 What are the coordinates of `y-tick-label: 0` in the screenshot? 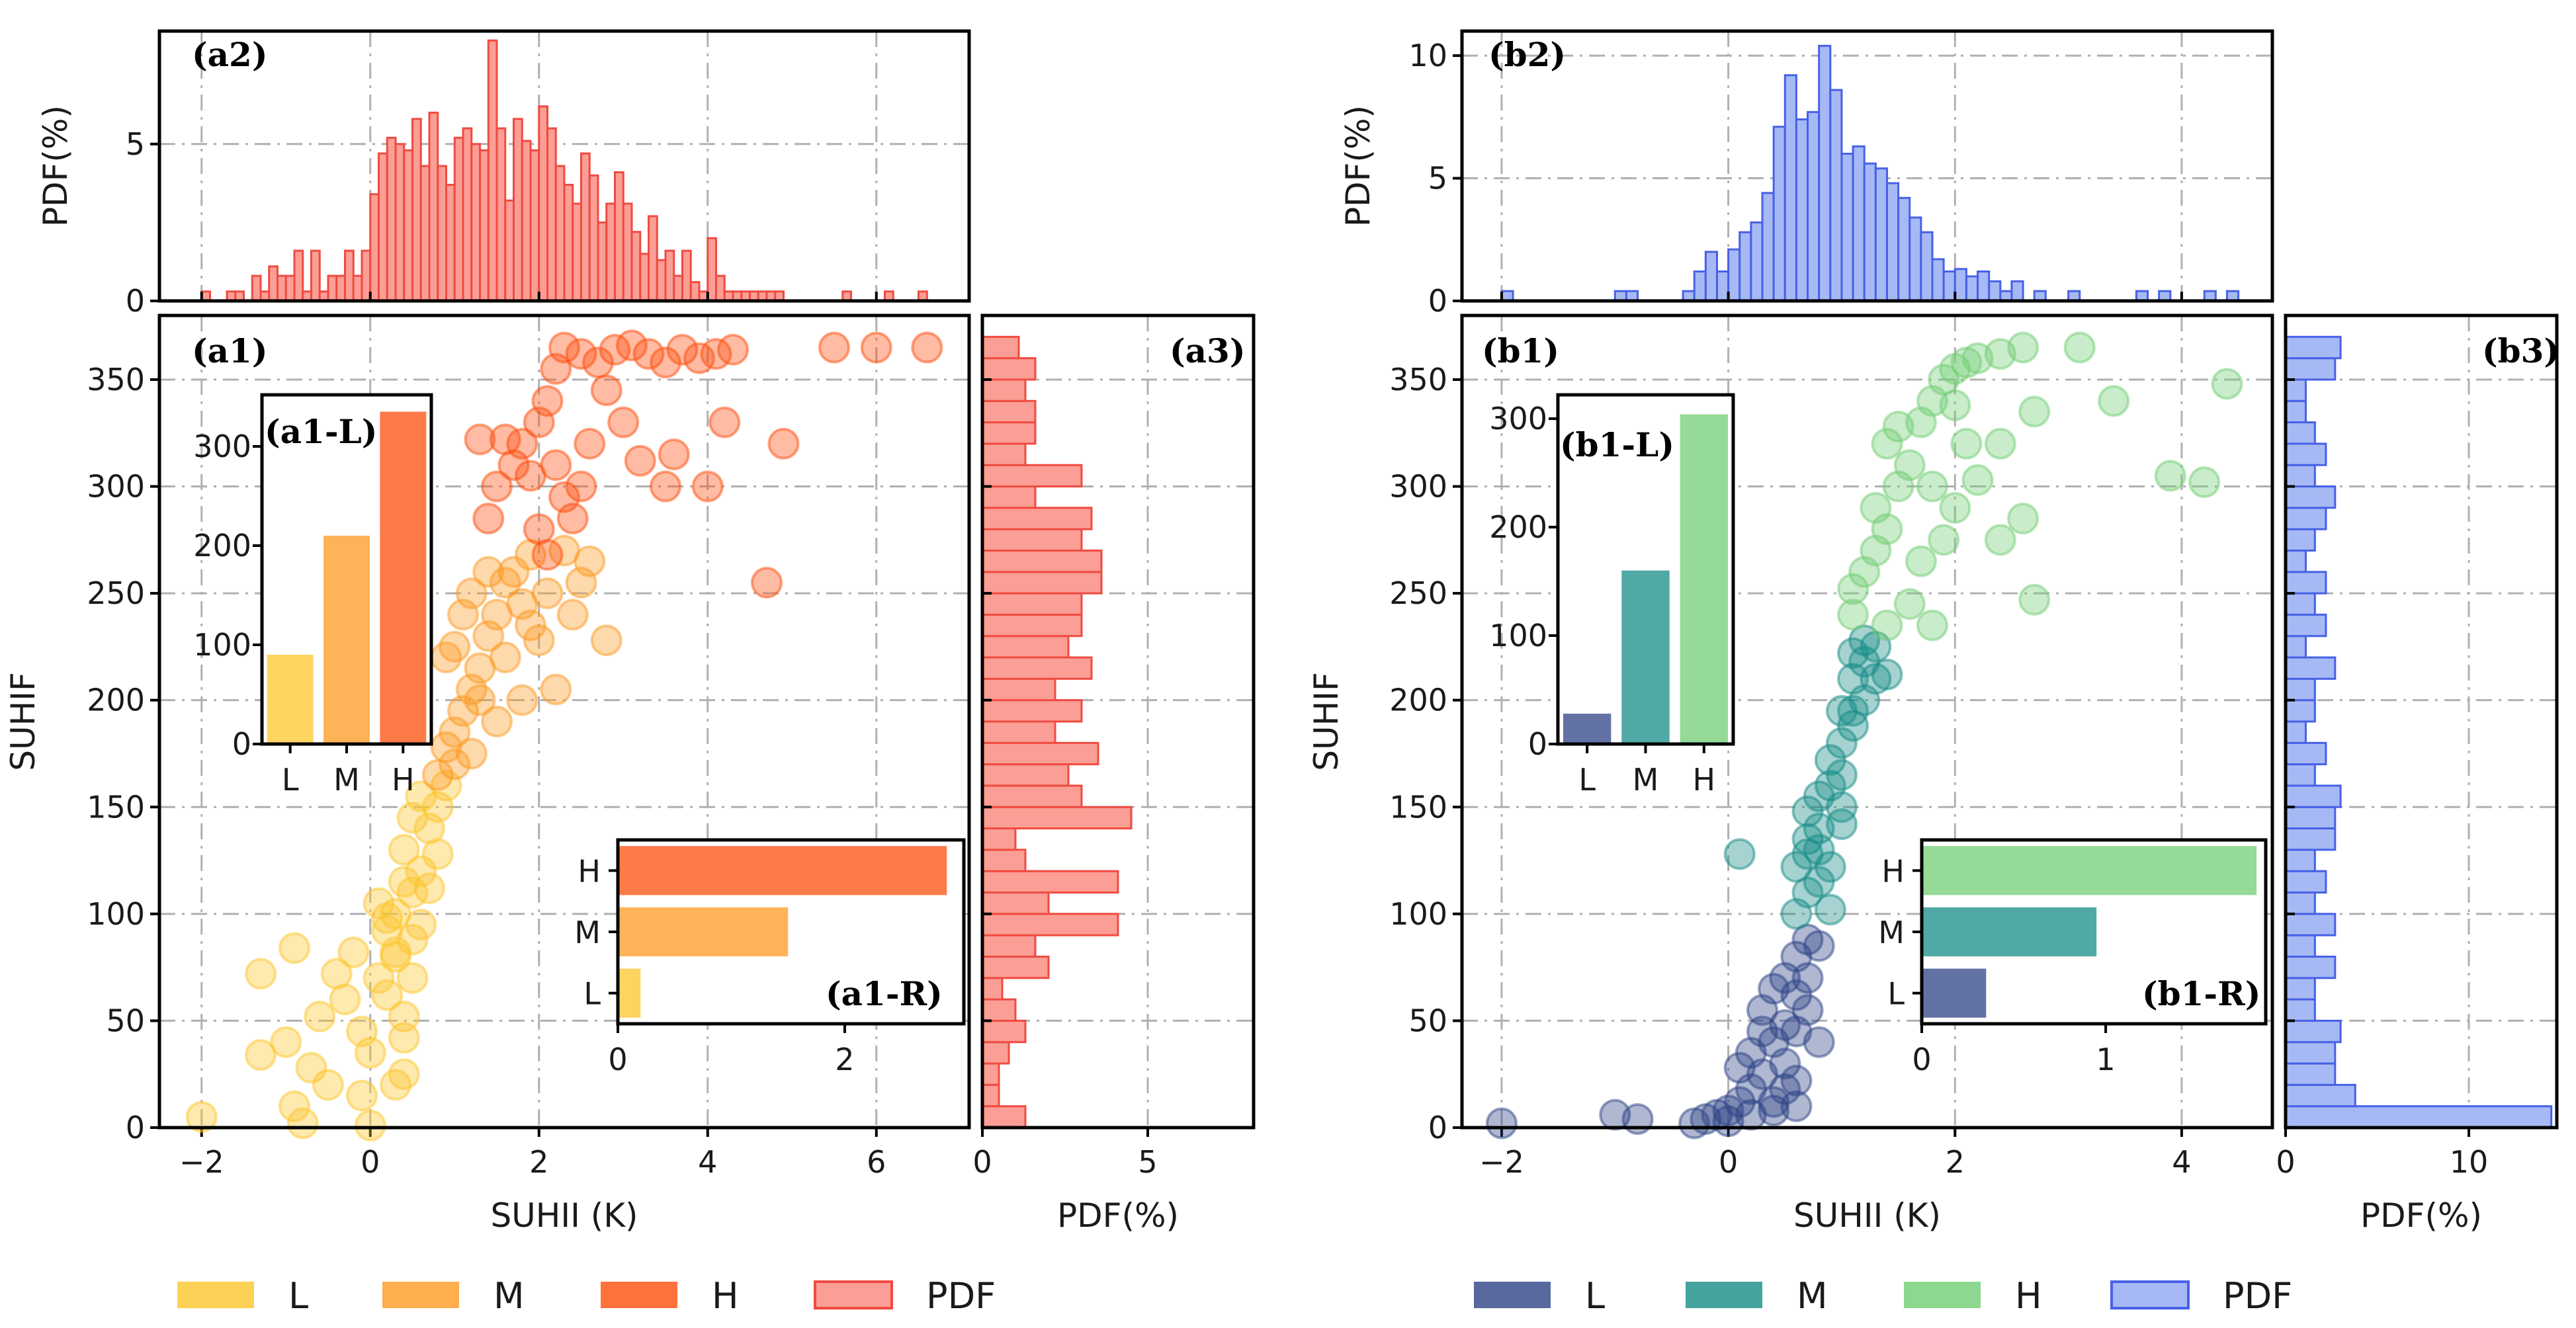 It's located at (135, 1127).